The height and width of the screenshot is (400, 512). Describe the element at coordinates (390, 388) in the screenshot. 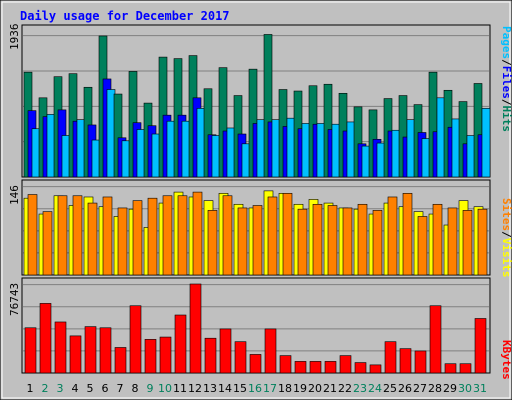

I see `x-tick-label-day-25: 25` at that location.